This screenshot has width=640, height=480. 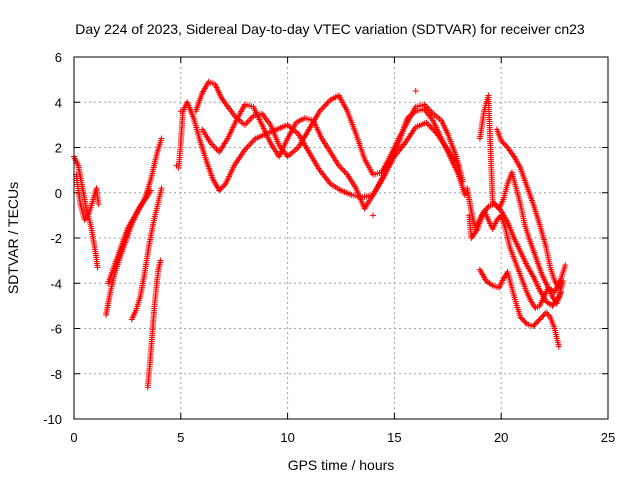 What do you see at coordinates (56, 283) in the screenshot?
I see `y-tick-label: -4` at bounding box center [56, 283].